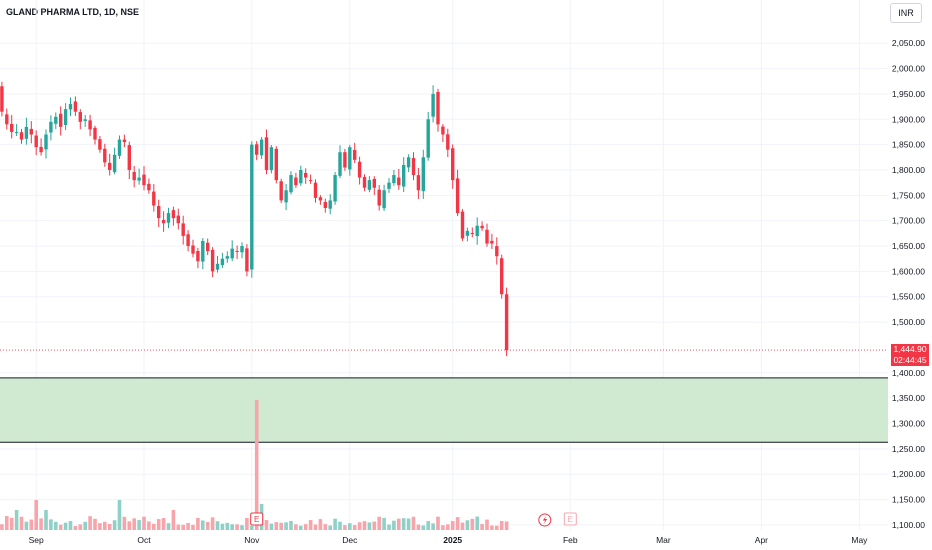 This screenshot has width=932, height=550. I want to click on currency-button: INR, so click(906, 13).